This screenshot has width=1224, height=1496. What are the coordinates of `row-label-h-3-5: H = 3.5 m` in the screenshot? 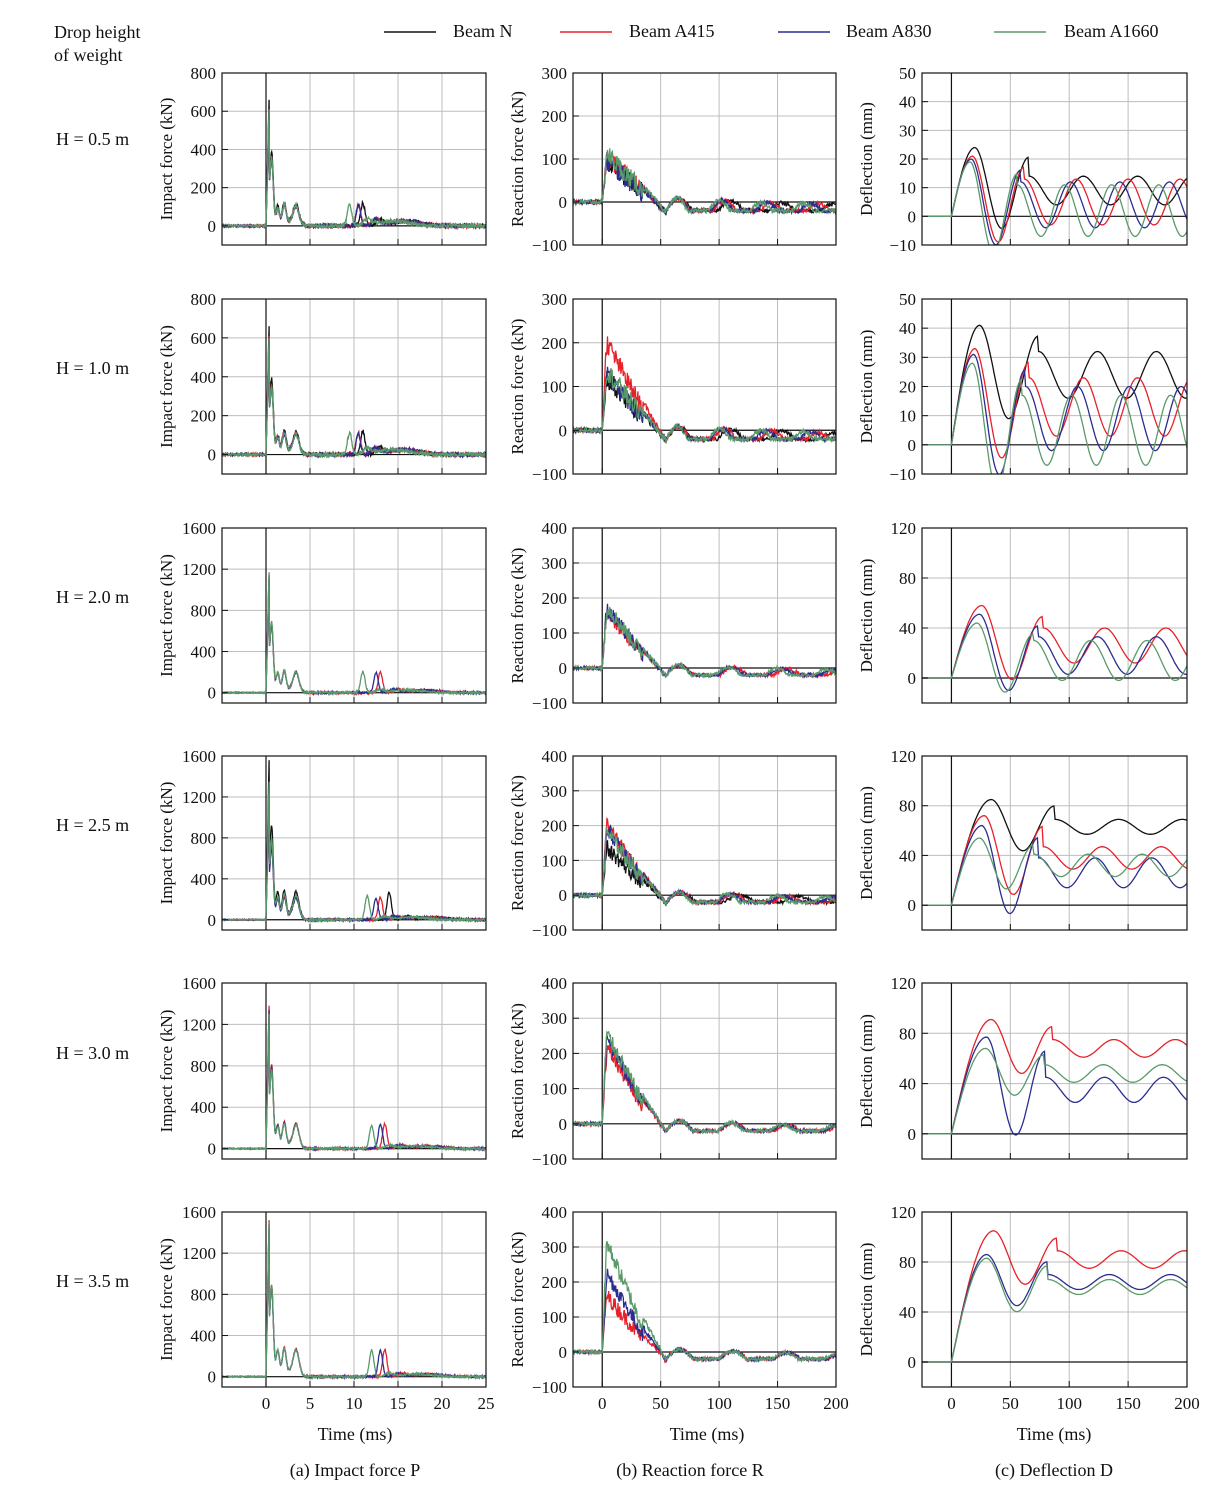 It's located at (92, 1281).